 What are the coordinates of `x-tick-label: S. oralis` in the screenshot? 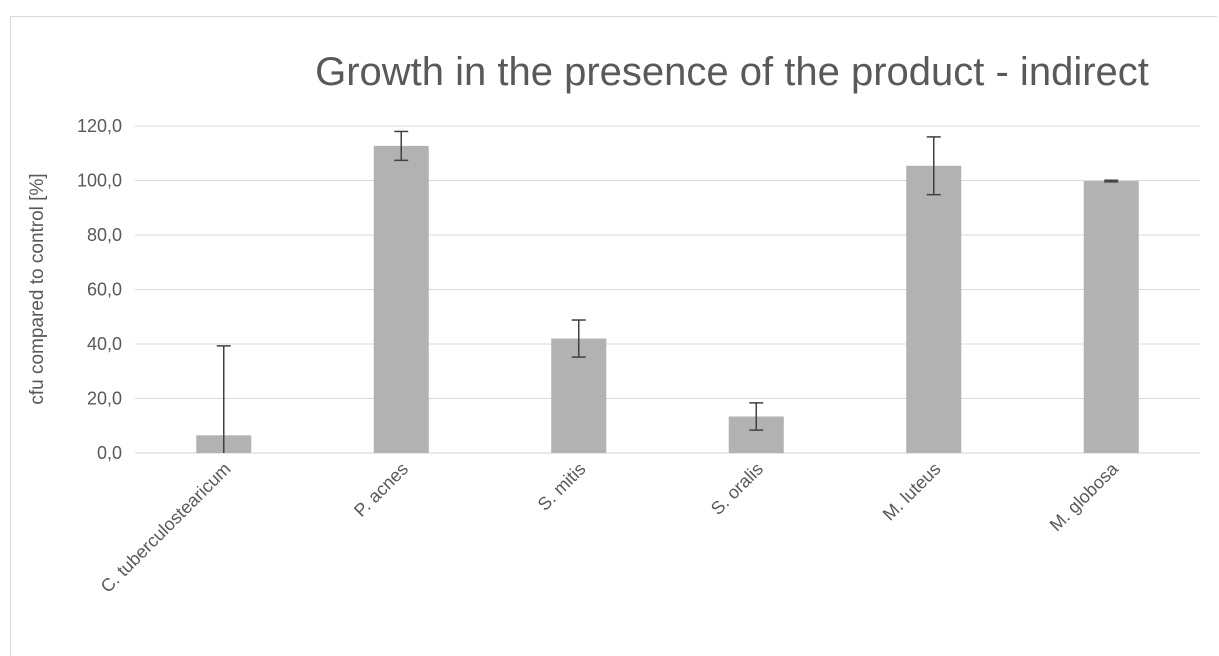 It's located at (737, 489).